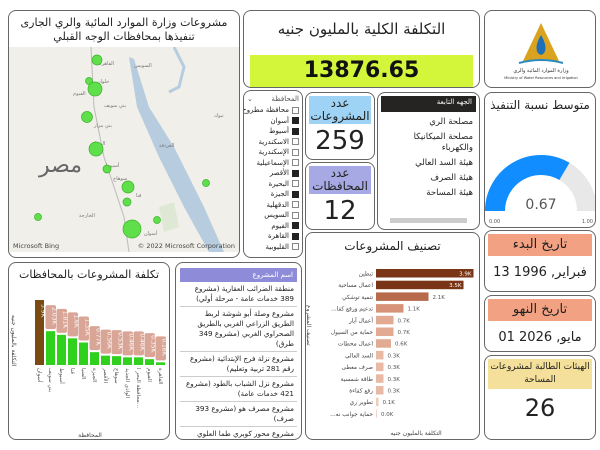  I want to click on governorate-option-label: الإسماعيلية, so click(272, 162).